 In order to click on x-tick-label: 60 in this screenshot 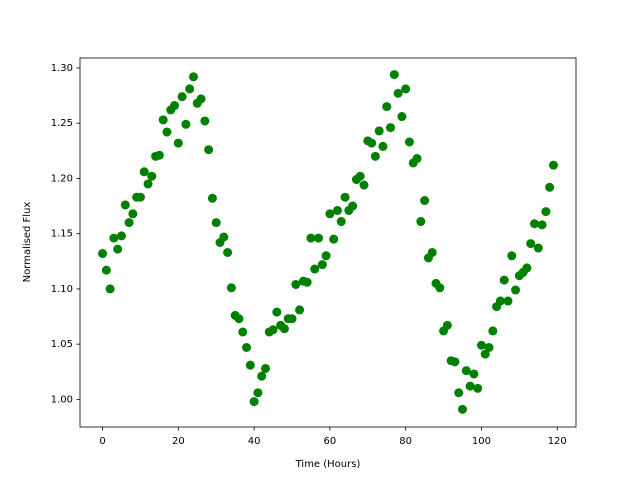, I will do `click(330, 441)`.